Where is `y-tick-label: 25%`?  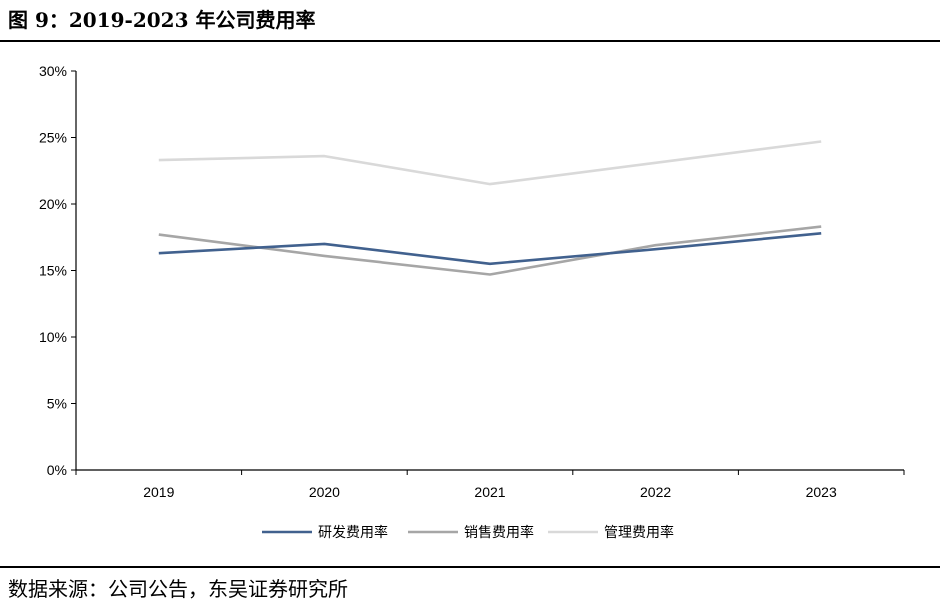
y-tick-label: 25% is located at coordinates (53, 138).